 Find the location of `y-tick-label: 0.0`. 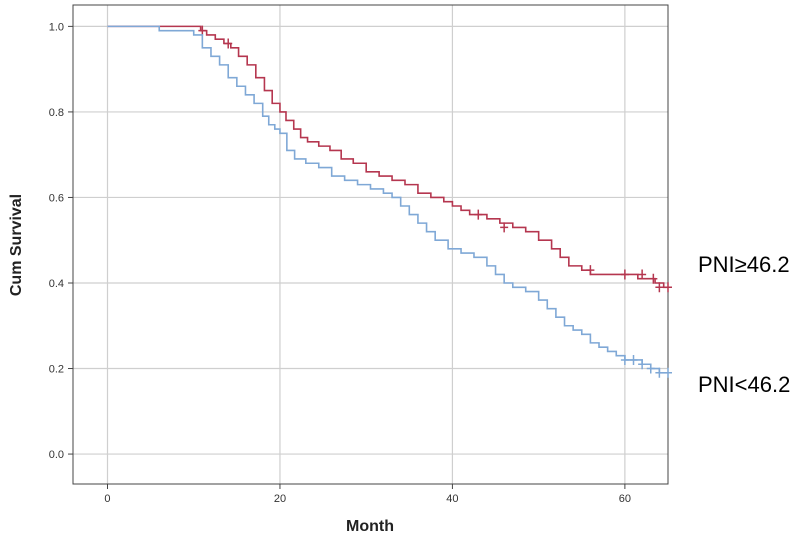

y-tick-label: 0.0 is located at coordinates (56, 455).